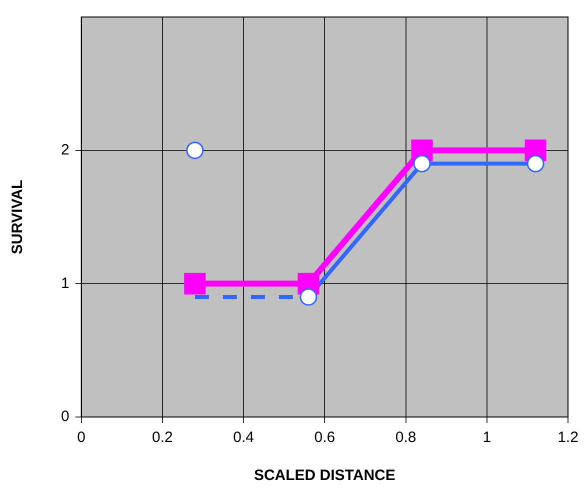 The height and width of the screenshot is (494, 585). What do you see at coordinates (162, 437) in the screenshot?
I see `x-tick-label: 0.2` at bounding box center [162, 437].